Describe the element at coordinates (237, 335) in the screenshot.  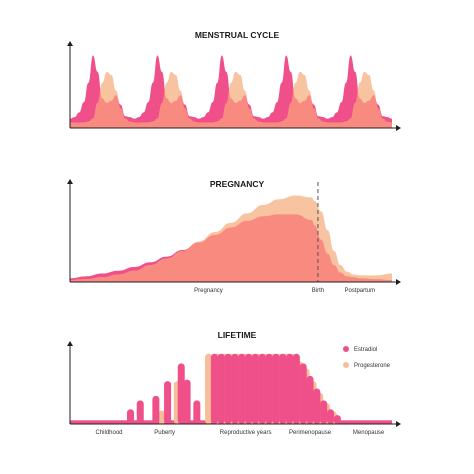
I see `chart-title: LIFETIME` at that location.